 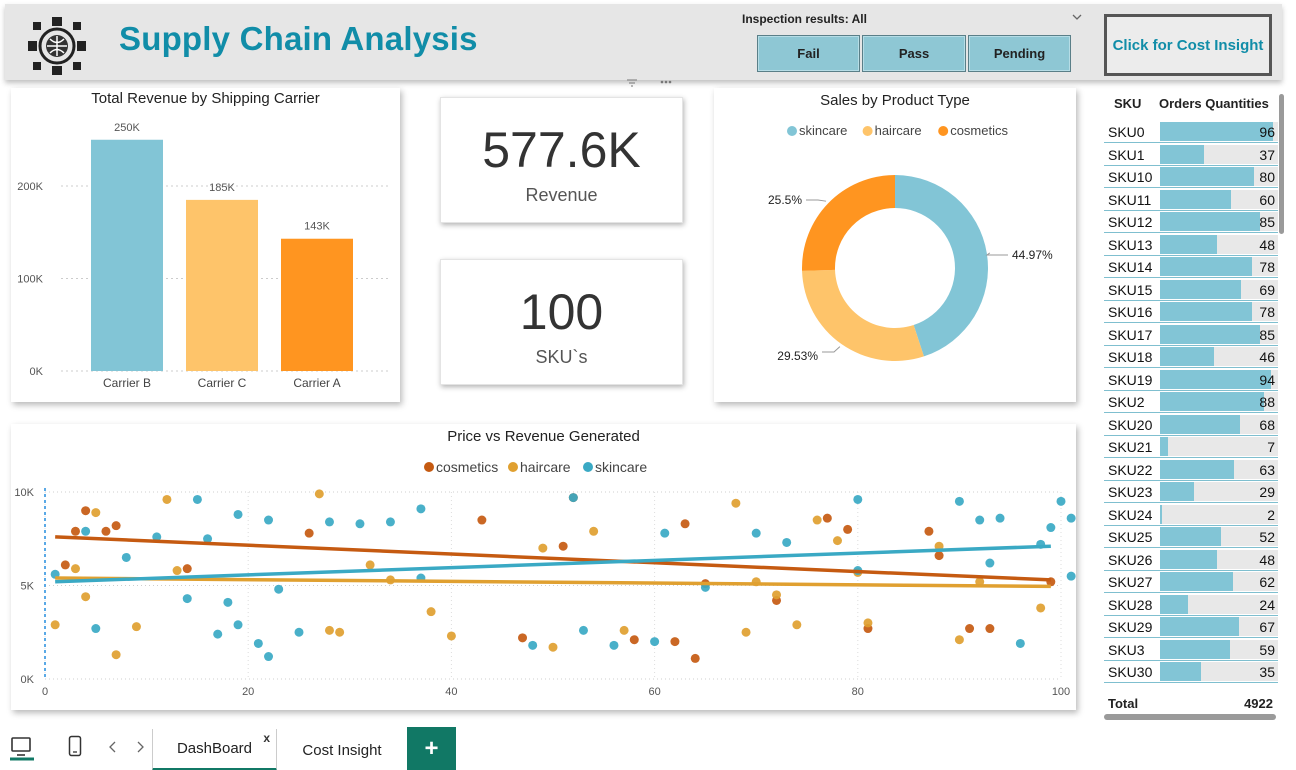 What do you see at coordinates (222, 285) in the screenshot?
I see `bar-carrier-c` at bounding box center [222, 285].